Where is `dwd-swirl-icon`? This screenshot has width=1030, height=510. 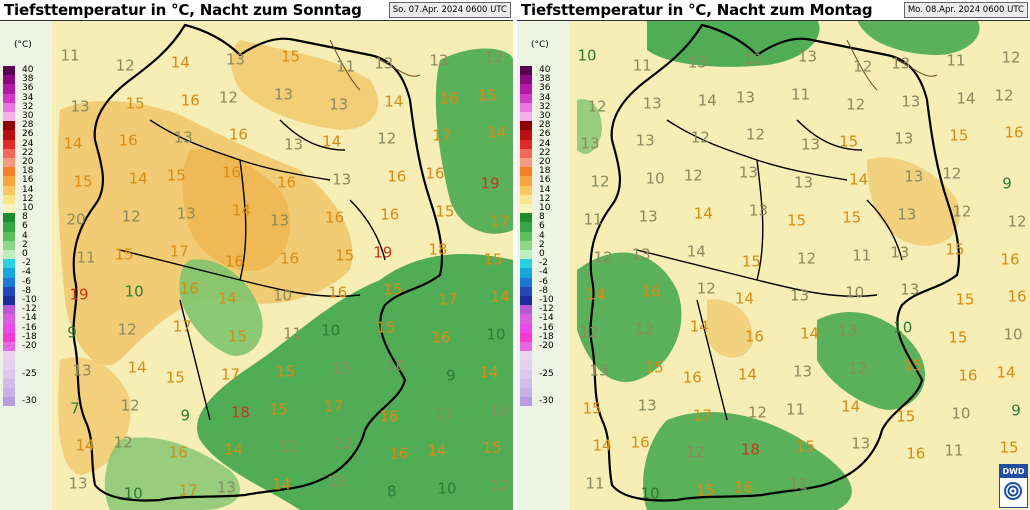
dwd-swirl-icon is located at coordinates (1013, 491).